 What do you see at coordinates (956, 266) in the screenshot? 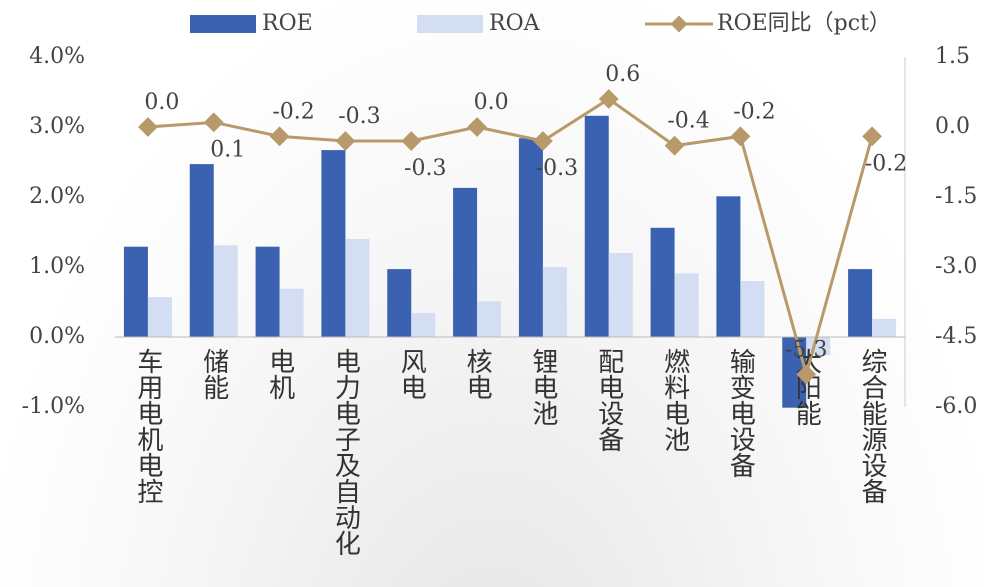
I see `y2-tick-label: -3.0` at bounding box center [956, 266].